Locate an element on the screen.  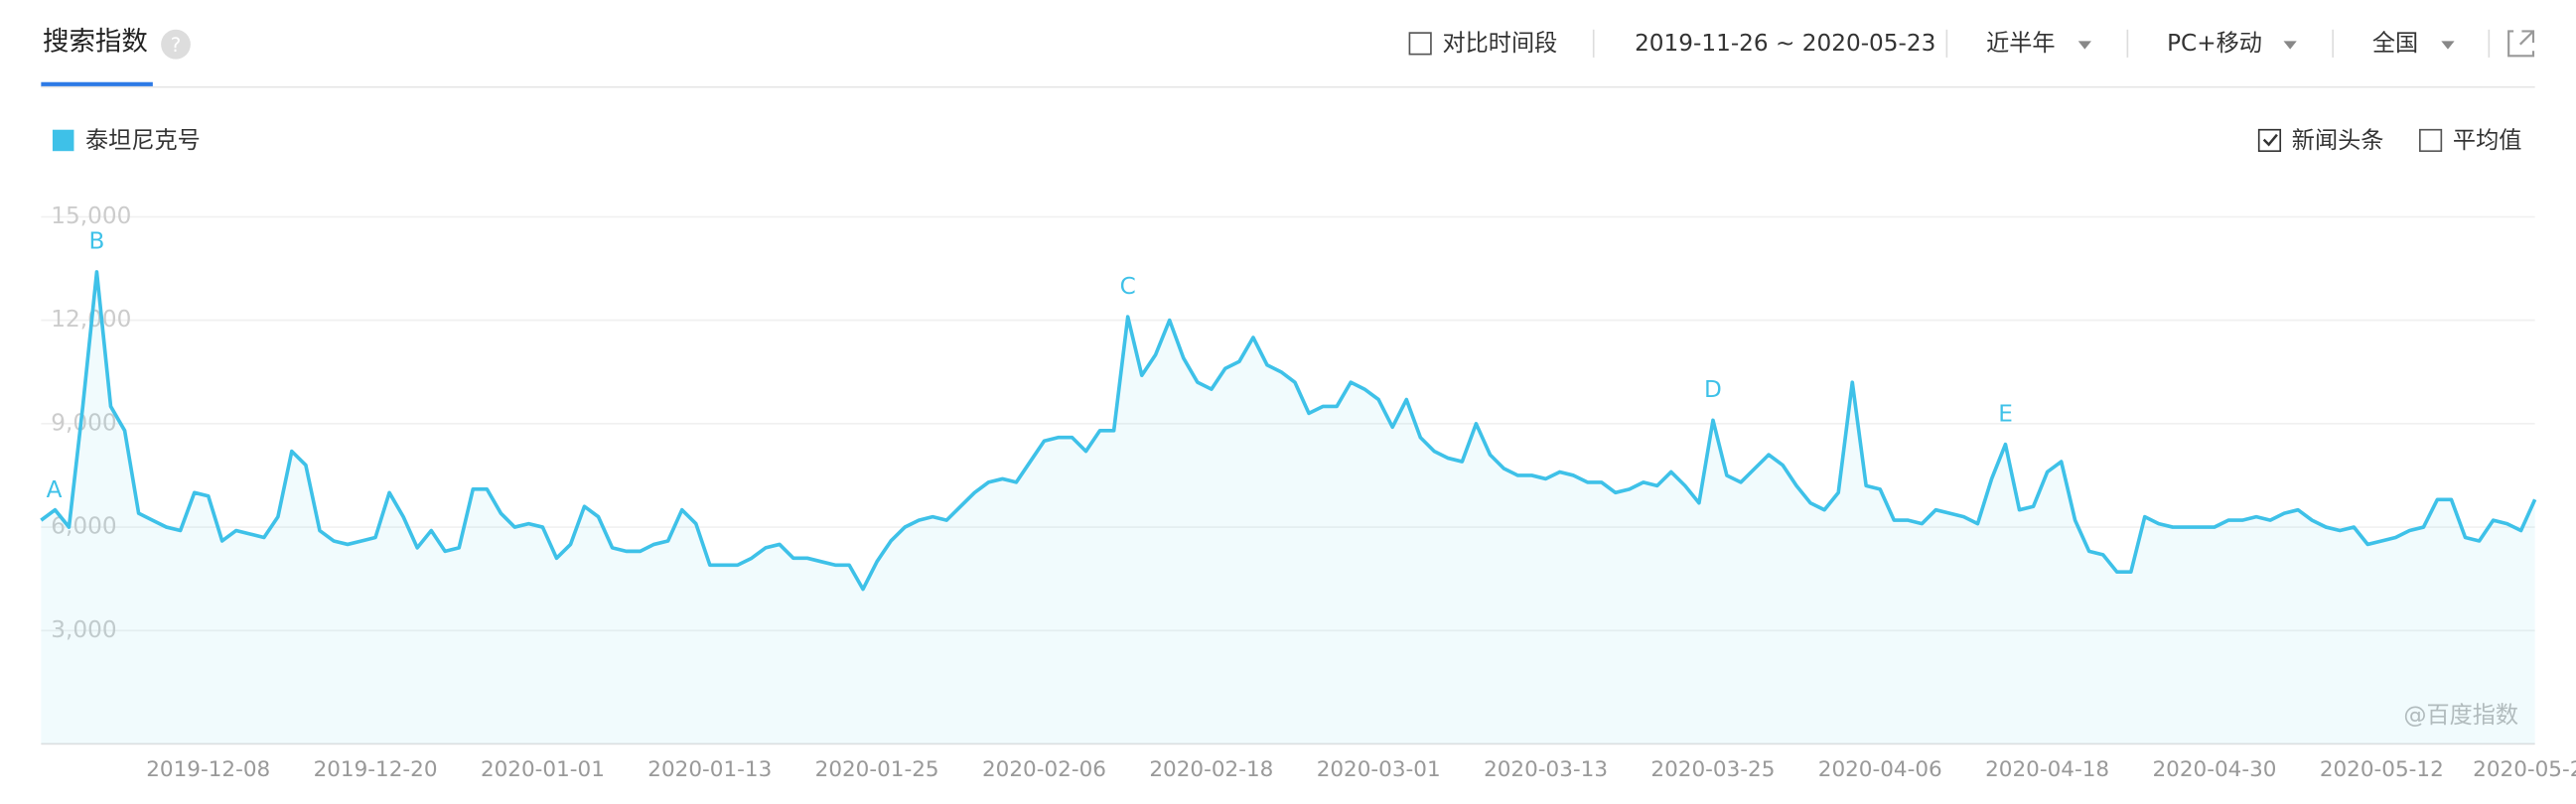
annotation: E is located at coordinates (2006, 414).